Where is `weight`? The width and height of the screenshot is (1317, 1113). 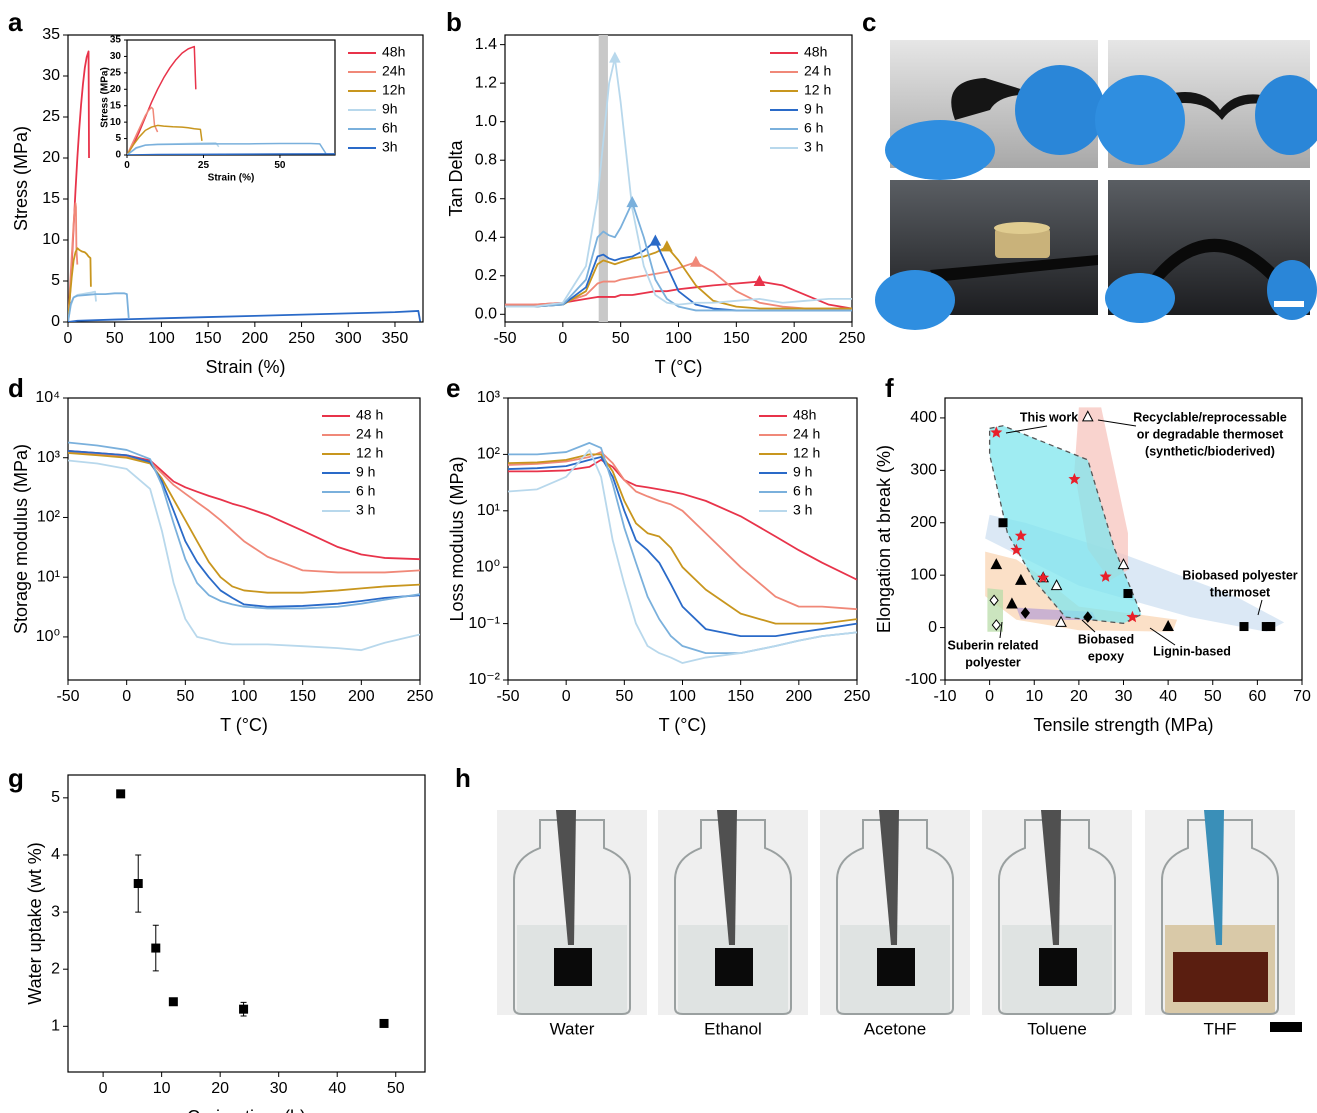 weight is located at coordinates (1022, 243).